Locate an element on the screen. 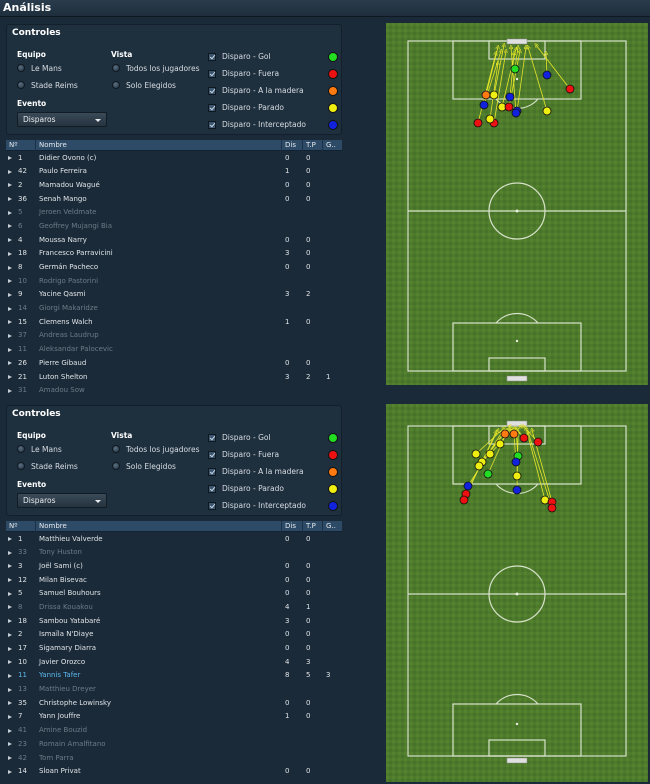 This screenshot has width=650, height=784. player-name: Senah Mango is located at coordinates (63, 198).